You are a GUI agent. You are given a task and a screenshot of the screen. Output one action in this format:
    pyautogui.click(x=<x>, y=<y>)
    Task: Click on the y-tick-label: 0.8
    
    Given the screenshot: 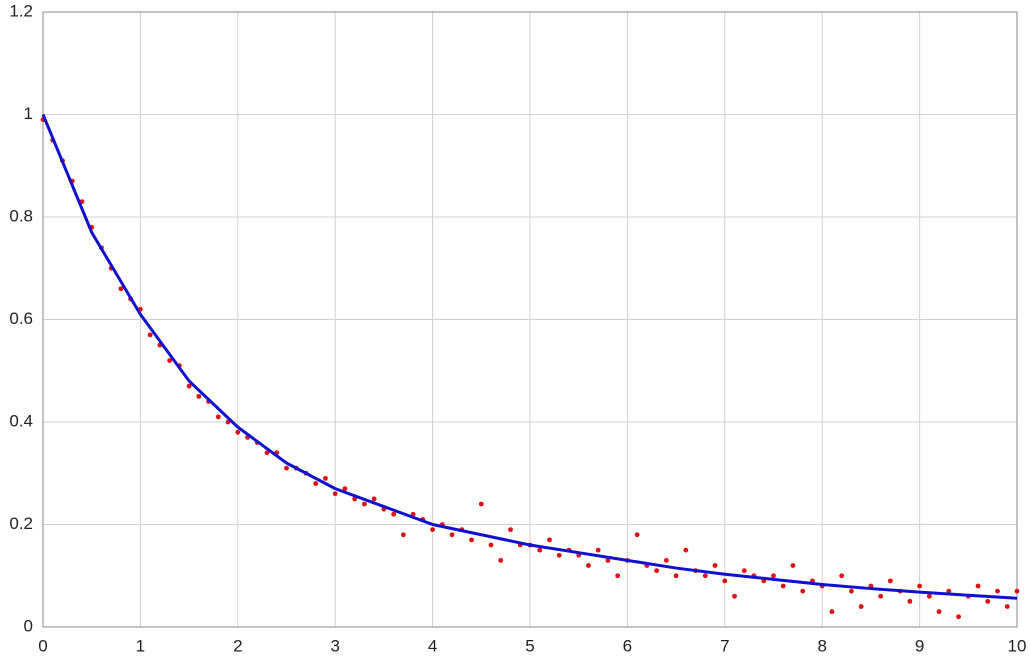 What is the action you would take?
    pyautogui.click(x=21, y=215)
    